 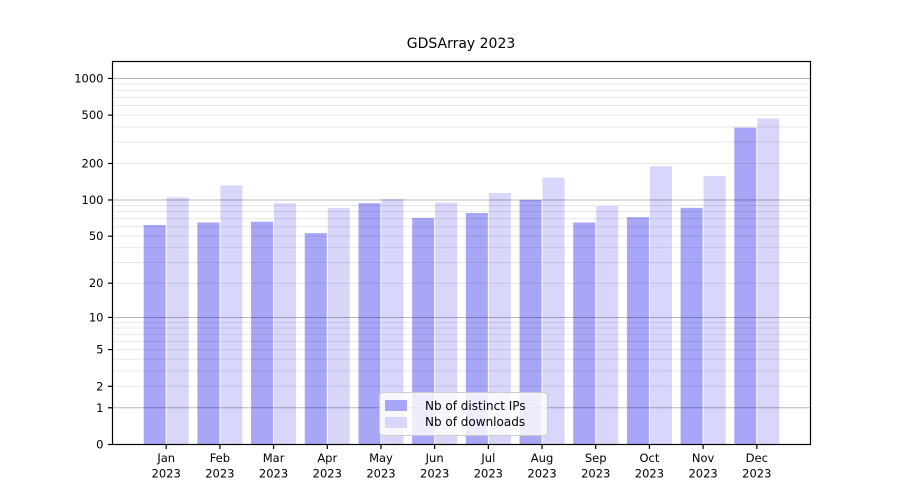 I want to click on y-tick-label: 10, so click(x=96, y=317).